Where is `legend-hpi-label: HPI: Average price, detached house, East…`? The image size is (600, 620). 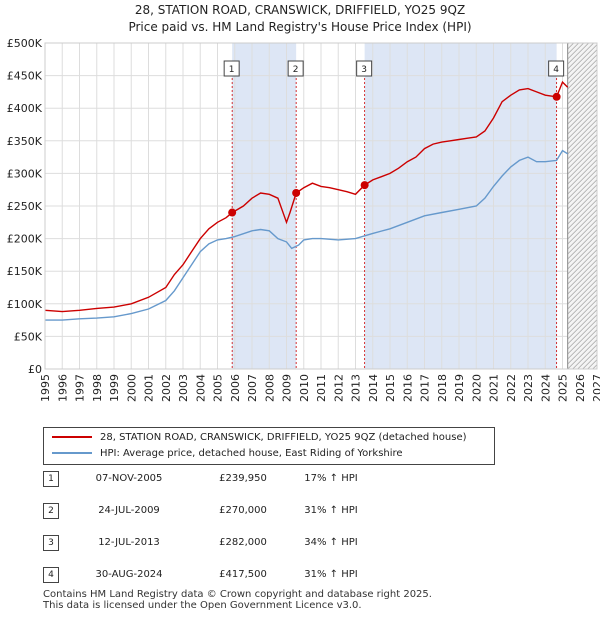
legend-hpi-label: HPI: Average price, detached house, East… is located at coordinates (251, 453).